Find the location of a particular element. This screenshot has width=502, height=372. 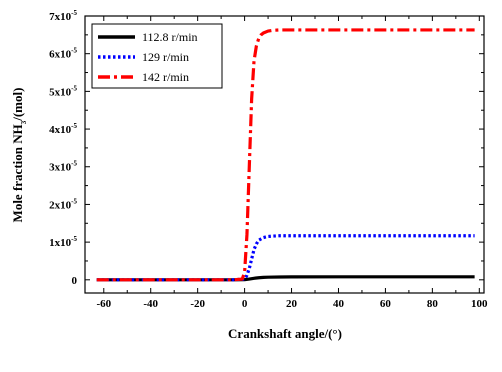

legend-label-129: 129 r/min is located at coordinates (165, 57).